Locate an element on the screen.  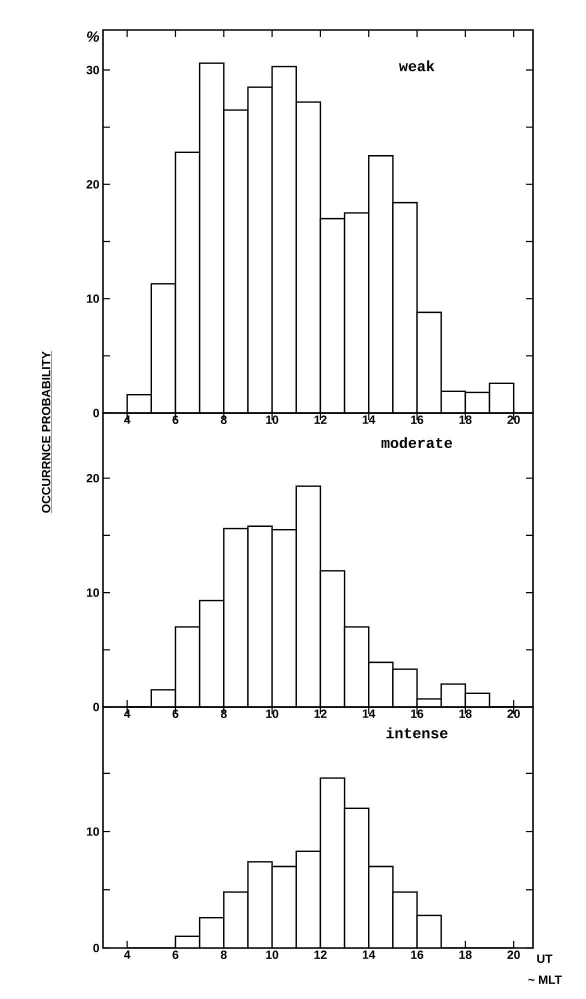
text: ~ MLT is located at coordinates (545, 980).